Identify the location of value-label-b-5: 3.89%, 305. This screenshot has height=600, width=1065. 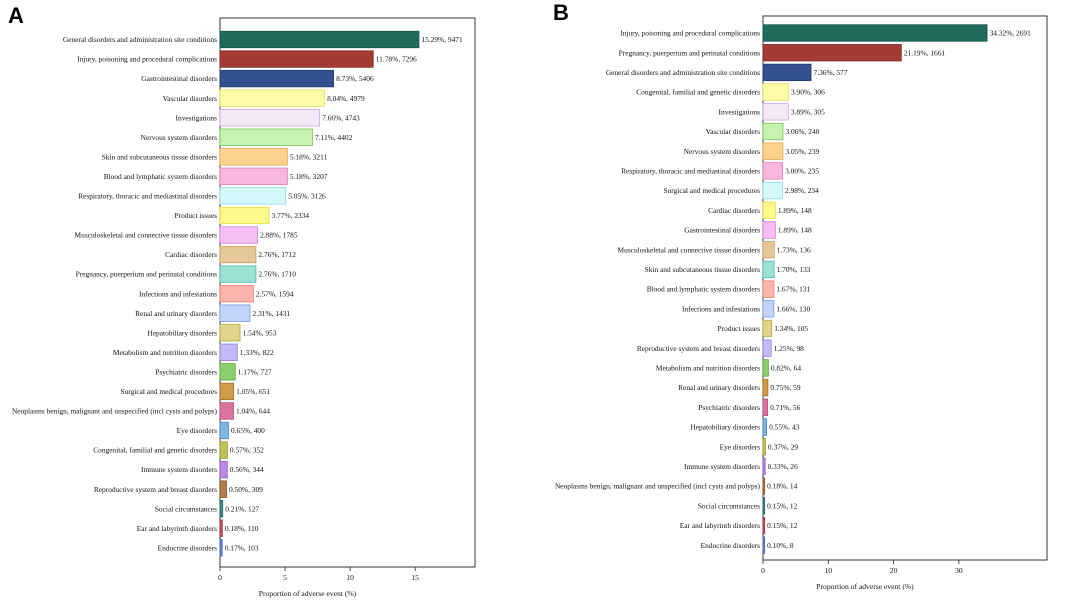
(808, 111).